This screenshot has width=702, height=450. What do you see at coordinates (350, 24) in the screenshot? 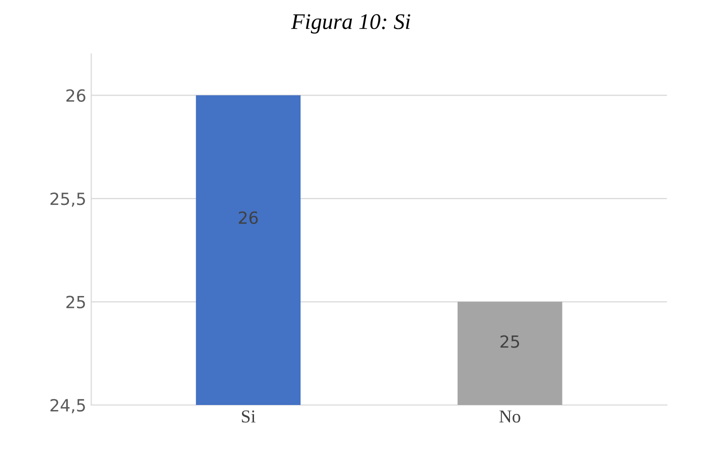
I see `chart-title: Figura 10: Si` at bounding box center [350, 24].